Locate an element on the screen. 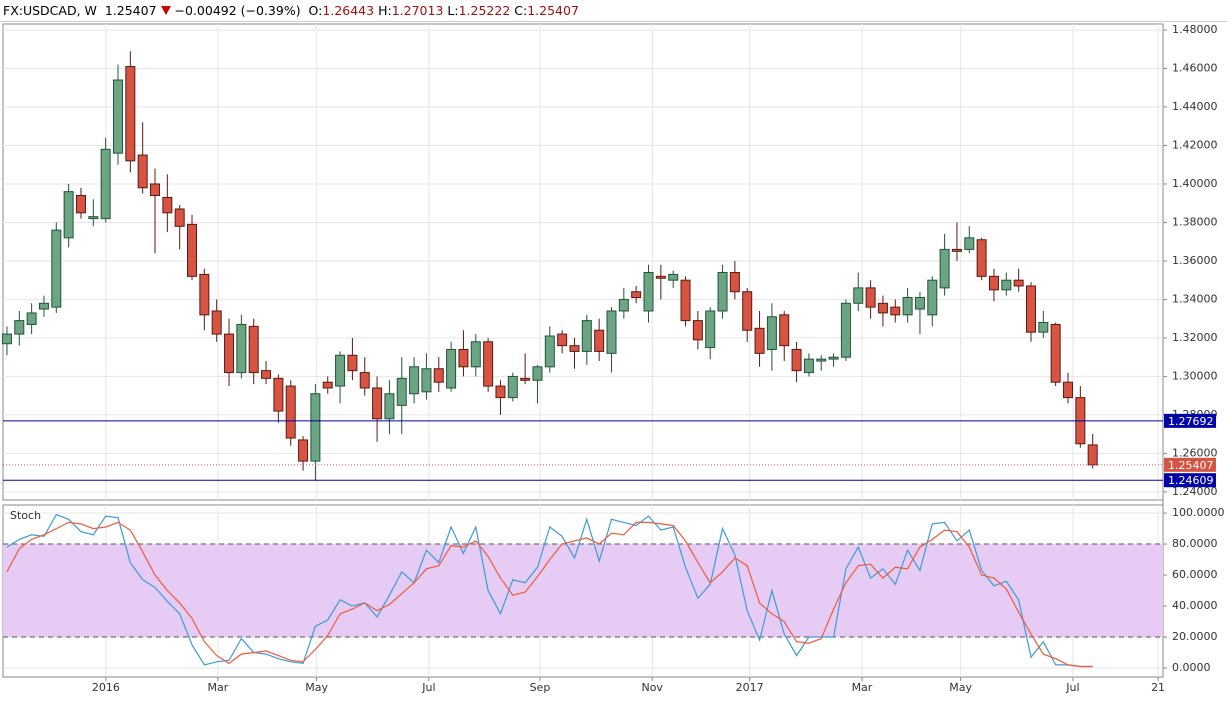 The height and width of the screenshot is (703, 1227). x-tick-label: Jul is located at coordinates (428, 687).